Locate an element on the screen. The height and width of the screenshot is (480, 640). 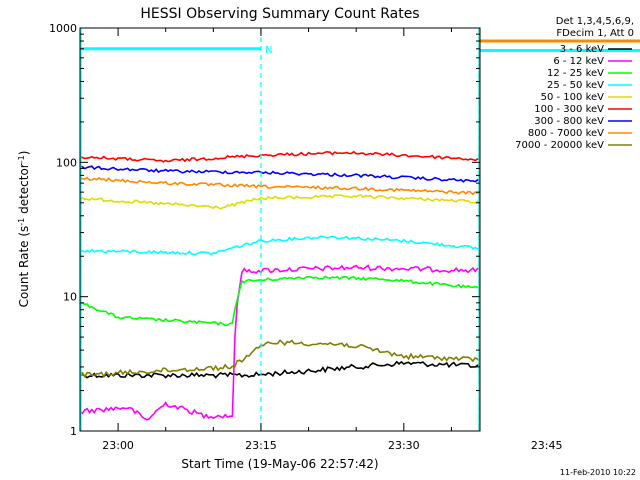
x-axis-label: Start Time (19-May-06 22:57:42) is located at coordinates (279, 464).